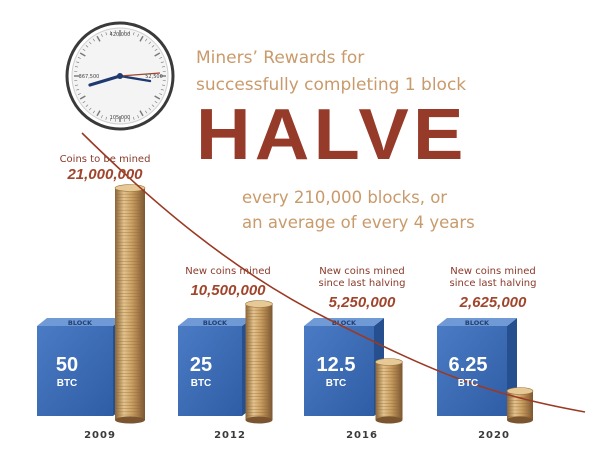 The width and height of the screenshot is (591, 455). I want to click on amount-2012: 10,500,000, so click(228, 290).